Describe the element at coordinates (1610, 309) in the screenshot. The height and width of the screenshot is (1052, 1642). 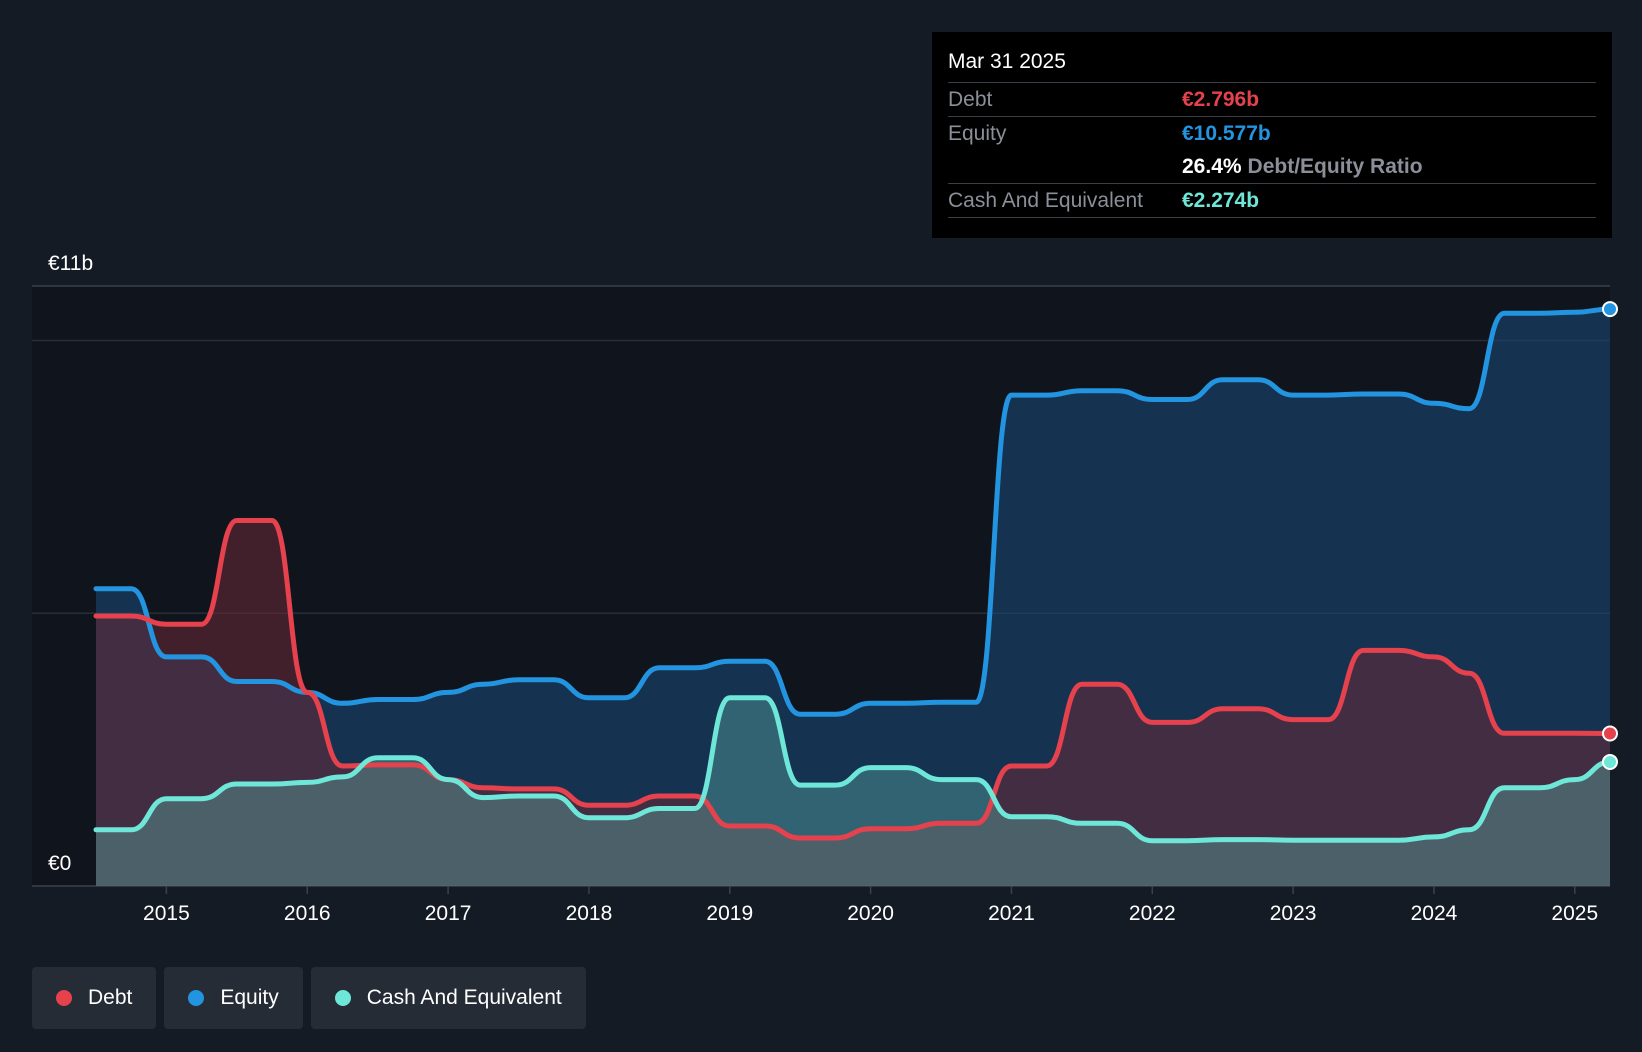
I see `equity-end-marker` at that location.